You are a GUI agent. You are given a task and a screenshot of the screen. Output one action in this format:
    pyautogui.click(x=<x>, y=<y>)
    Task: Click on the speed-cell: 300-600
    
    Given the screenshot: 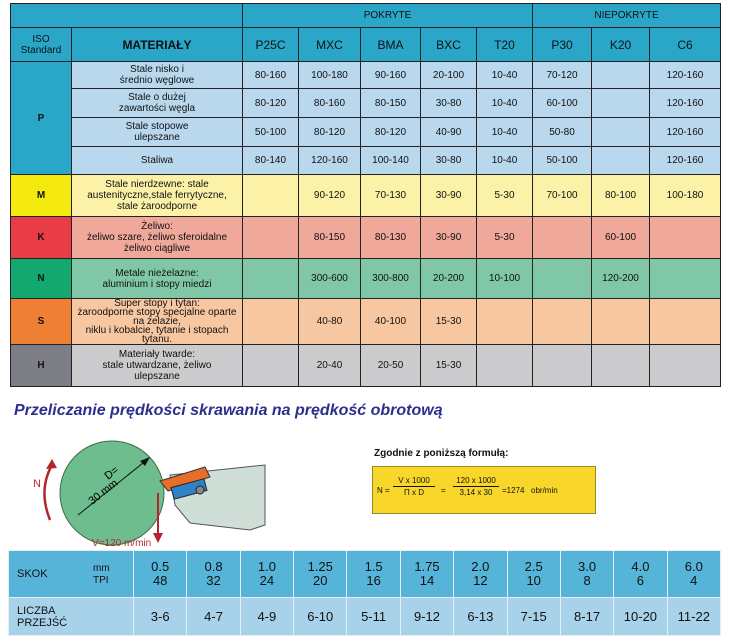 What is the action you would take?
    pyautogui.click(x=329, y=278)
    